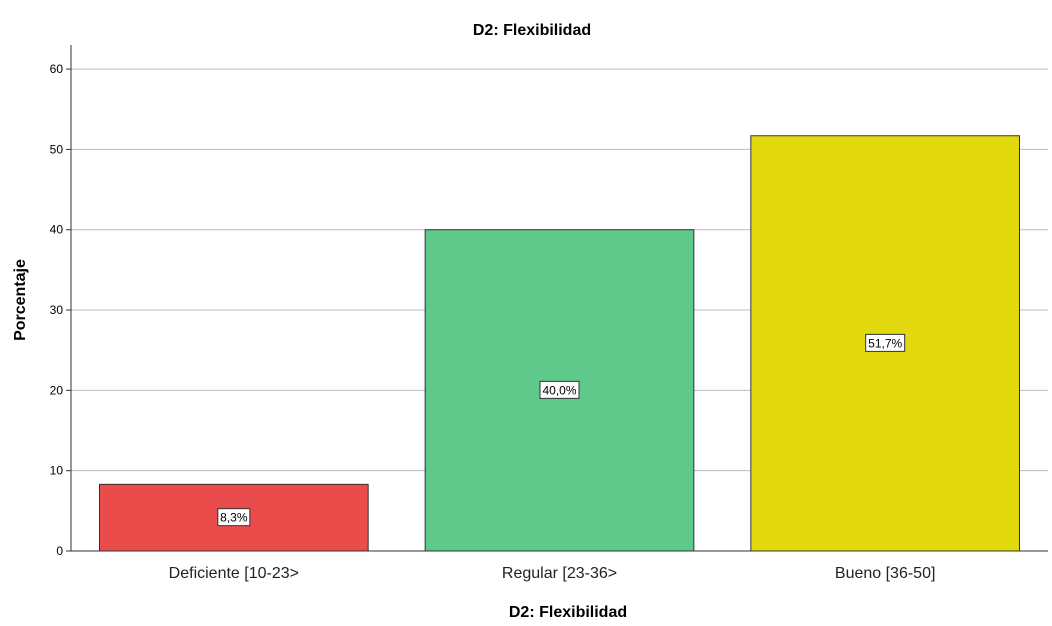 Image resolution: width=1052 pixels, height=626 pixels. What do you see at coordinates (234, 573) in the screenshot?
I see `x-category-label: Deficiente [10-23>` at bounding box center [234, 573].